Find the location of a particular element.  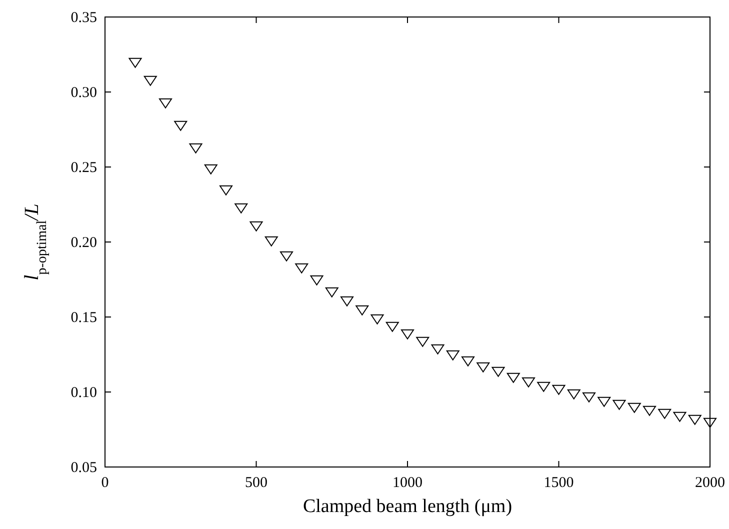

x-tick-label: 2000 is located at coordinates (710, 483).